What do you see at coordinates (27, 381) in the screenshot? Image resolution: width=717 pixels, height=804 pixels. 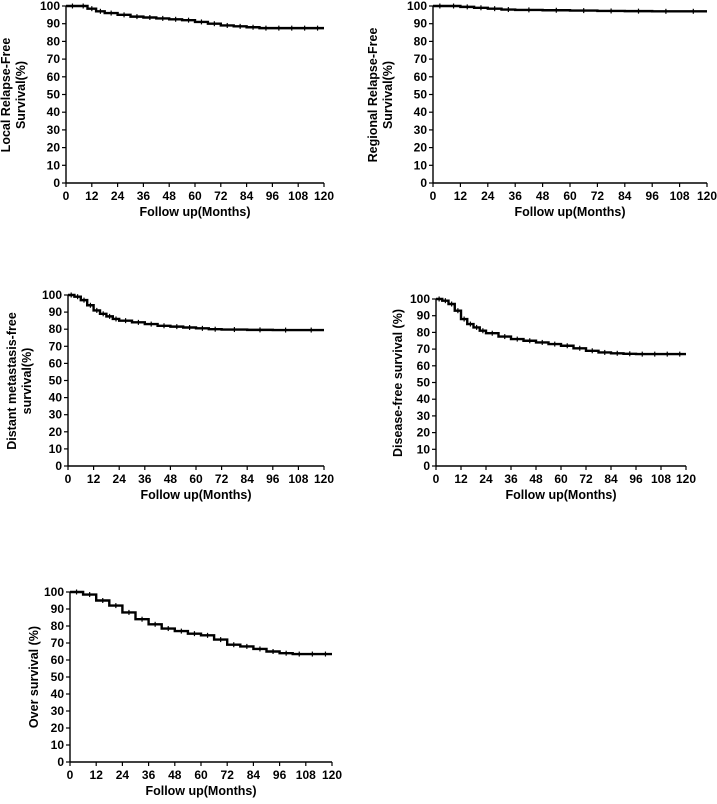 I see `y-axis-title-line: survival(%)` at bounding box center [27, 381].